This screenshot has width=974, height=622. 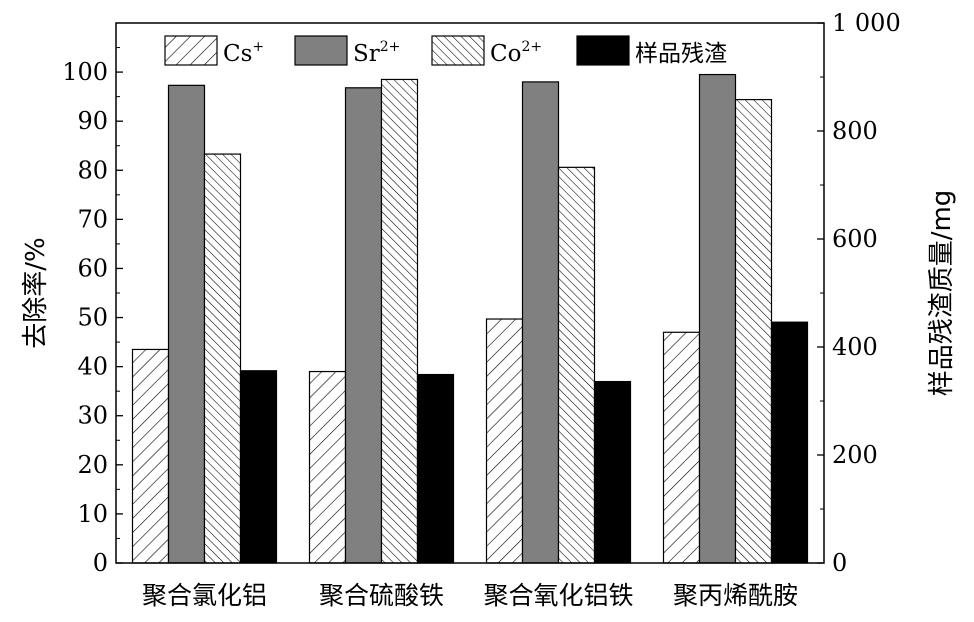 What do you see at coordinates (855, 239) in the screenshot?
I see `y2-tick-label: 600` at bounding box center [855, 239].